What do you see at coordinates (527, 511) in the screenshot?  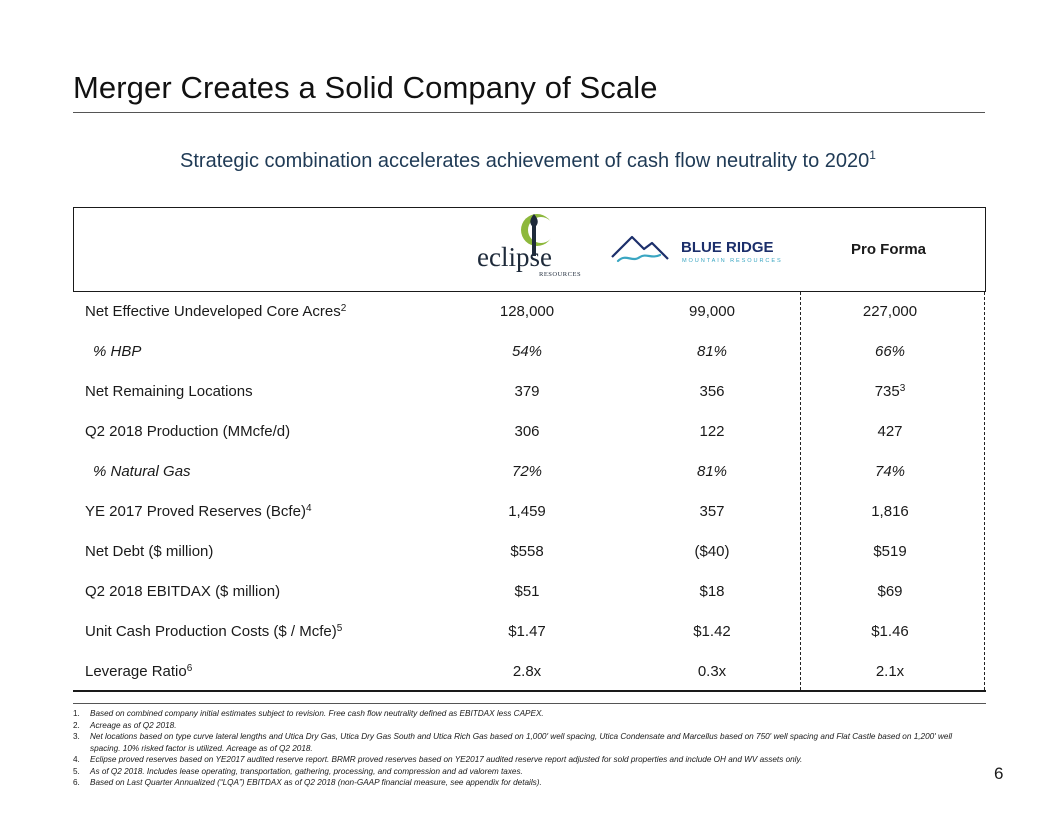 I see `eclipse-value: 1,459` at bounding box center [527, 511].